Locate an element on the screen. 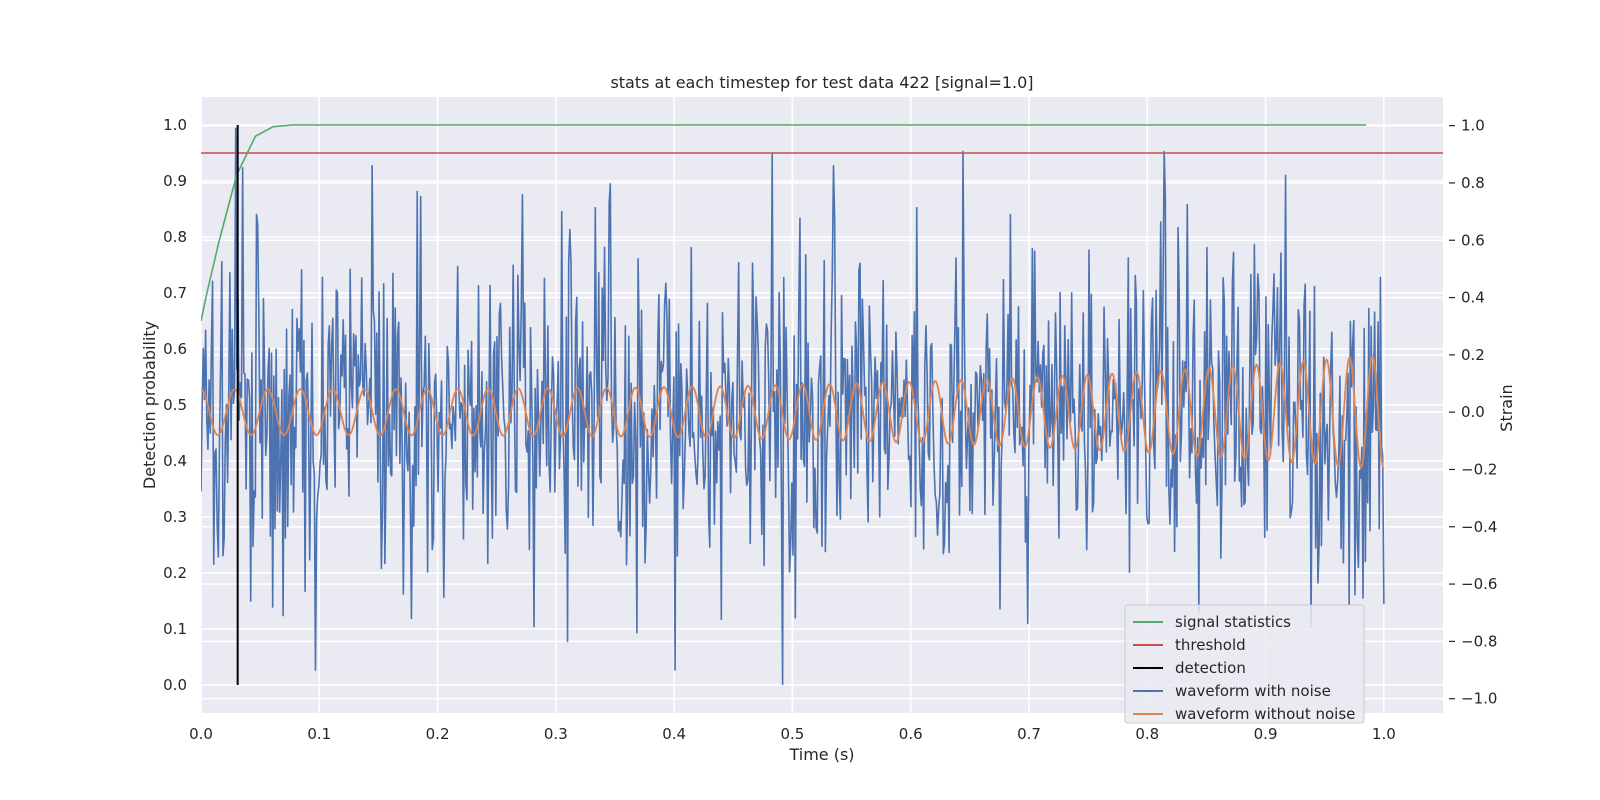 This screenshot has height=800, width=1600. legend-label: detection is located at coordinates (1210, 668).